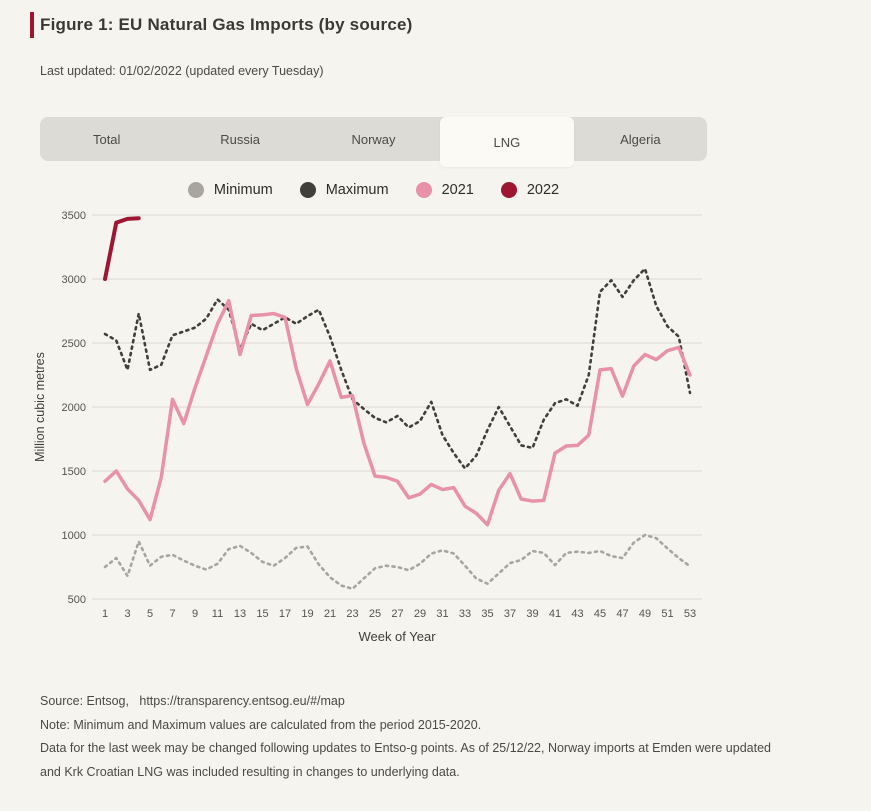 This screenshot has height=811, width=871. What do you see at coordinates (330, 614) in the screenshot?
I see `x-tick-label: 21` at bounding box center [330, 614].